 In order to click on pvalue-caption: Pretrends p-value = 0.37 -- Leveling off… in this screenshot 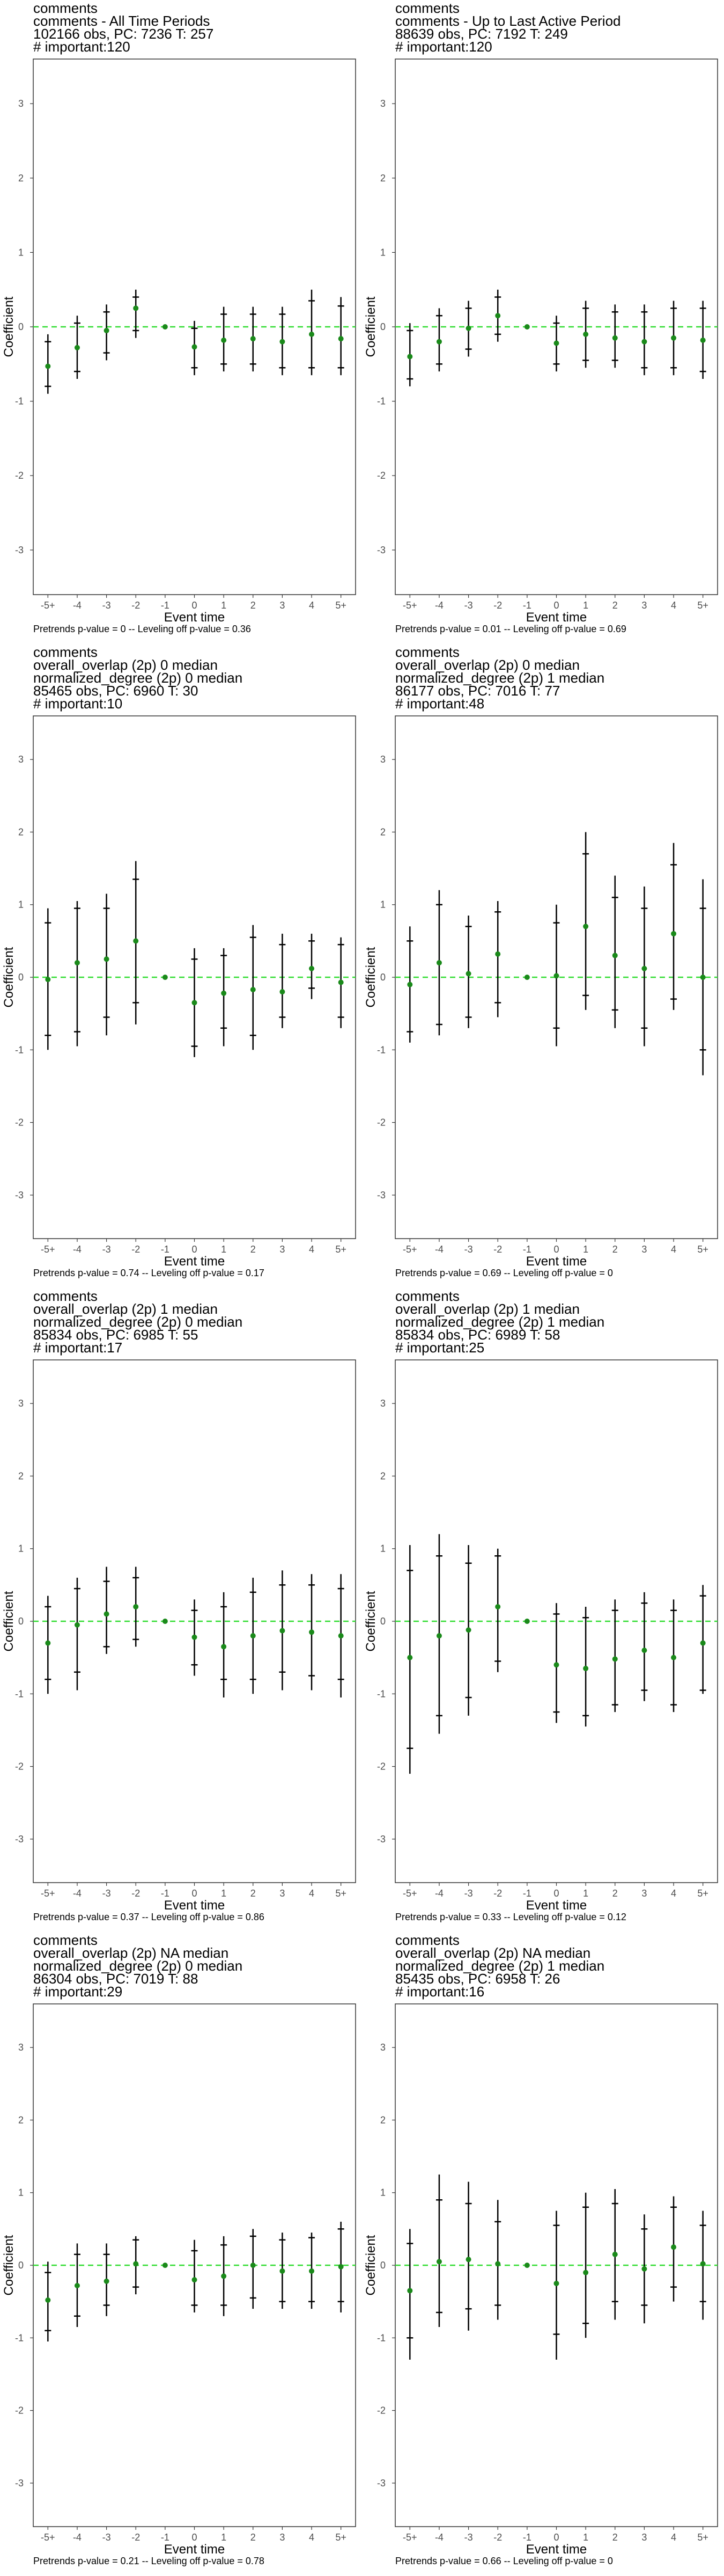, I will do `click(148, 1917)`.